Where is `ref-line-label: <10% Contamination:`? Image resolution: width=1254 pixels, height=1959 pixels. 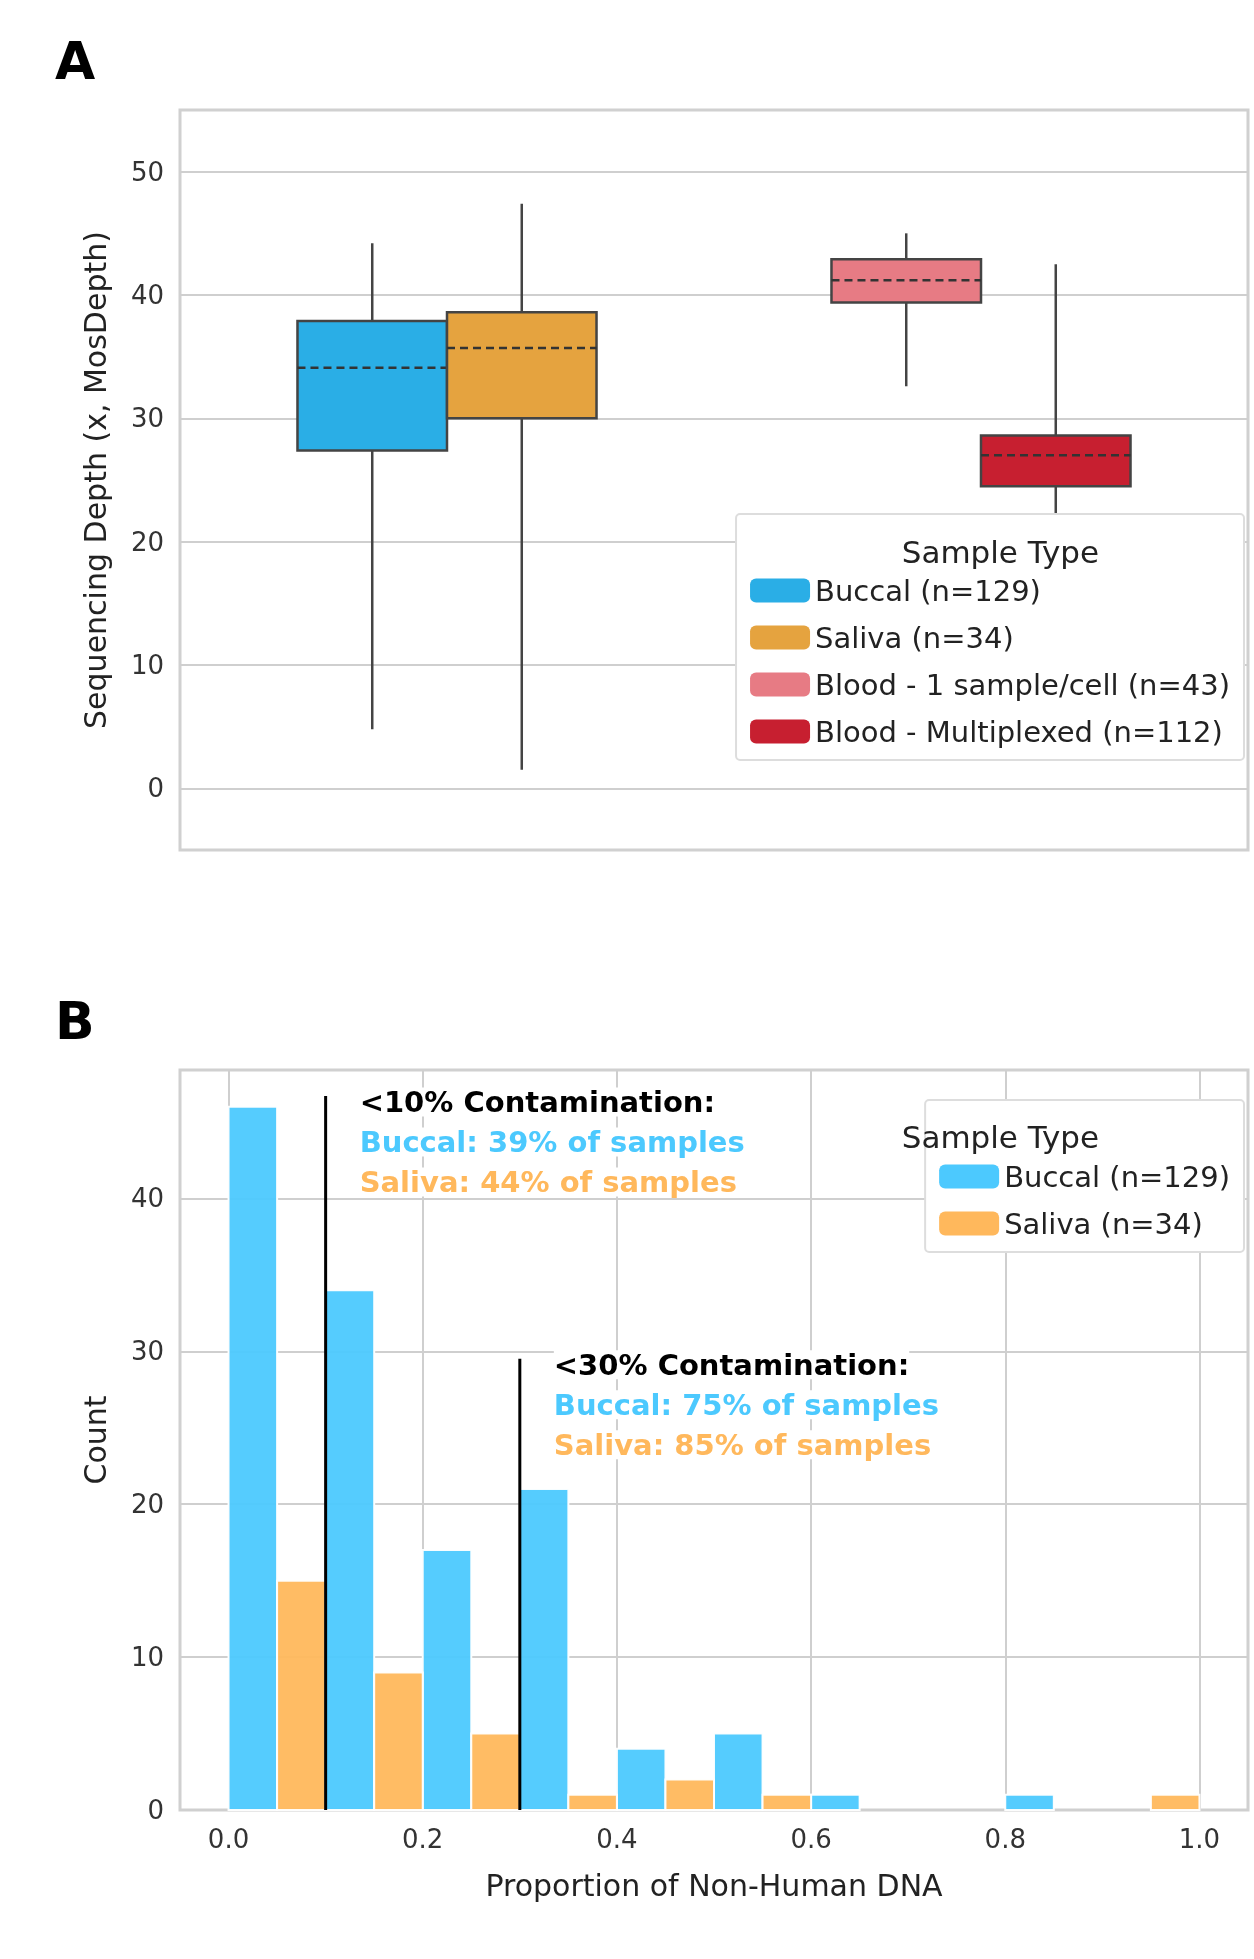
ref-line-label: <10% Contamination: is located at coordinates (537, 1102).